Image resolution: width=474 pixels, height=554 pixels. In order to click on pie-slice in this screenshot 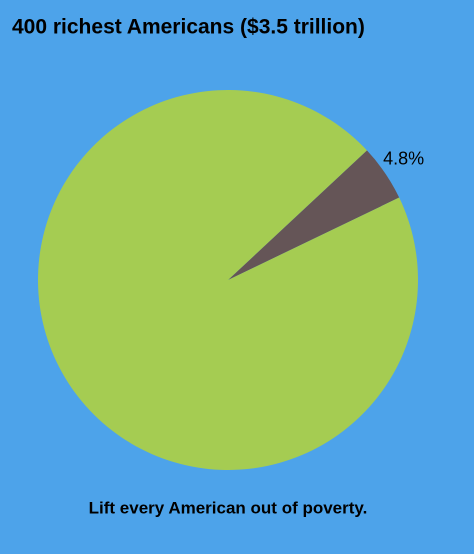, I will do `click(314, 215)`.